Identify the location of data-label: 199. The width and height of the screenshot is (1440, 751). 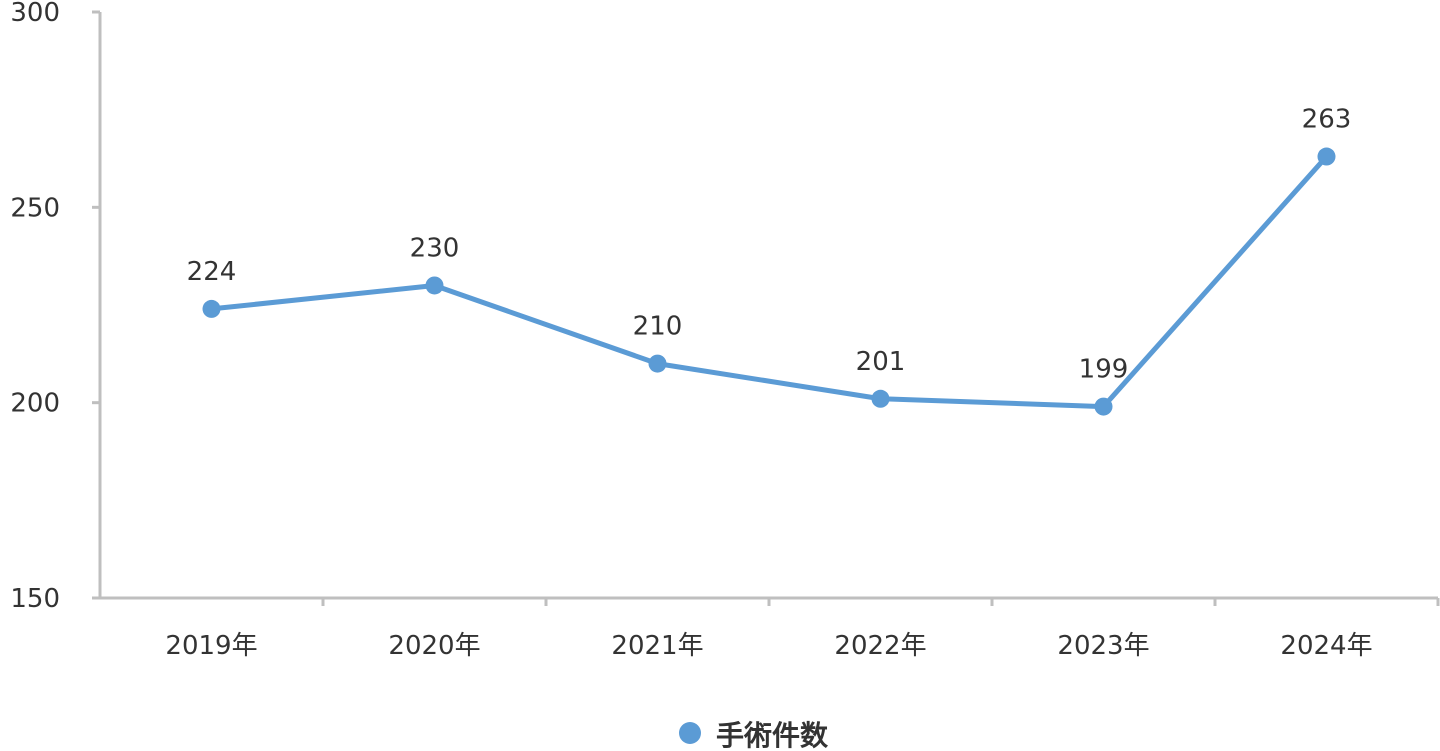
(1104, 370).